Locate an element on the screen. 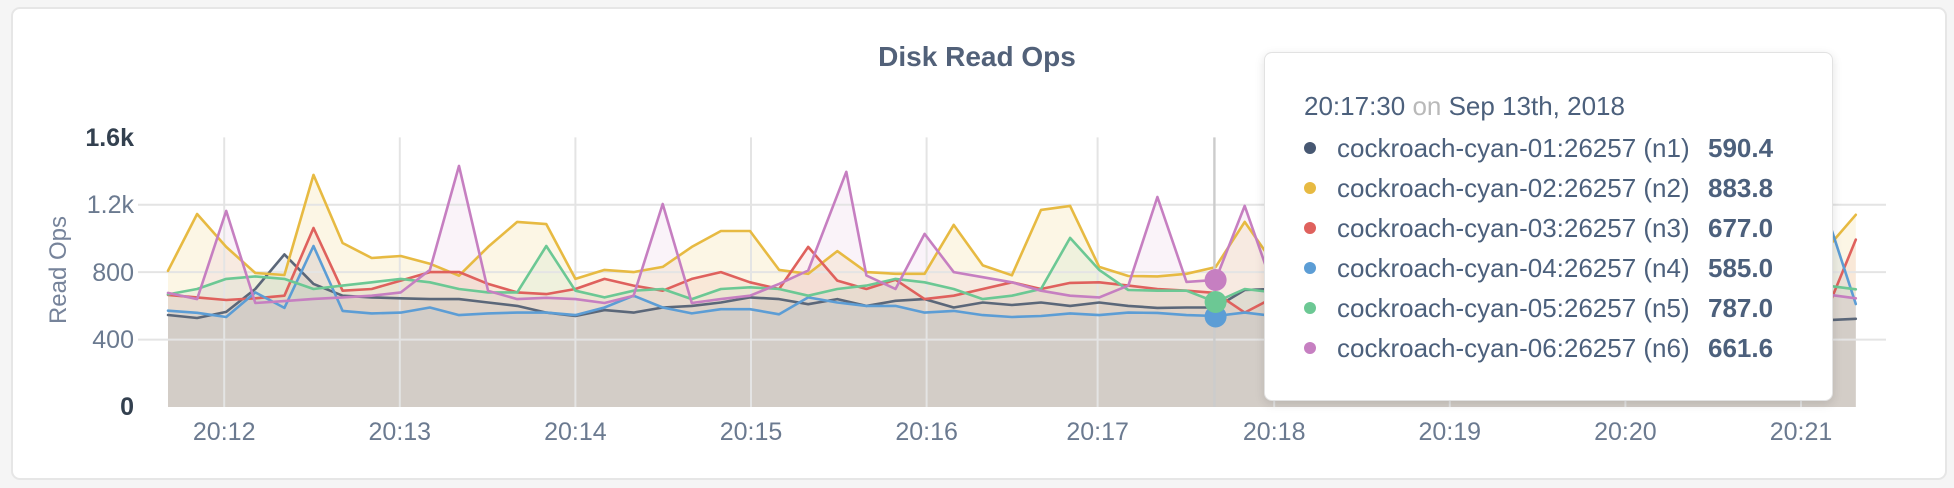 The image size is (1954, 488). svg-text: 1.2k is located at coordinates (111, 205).